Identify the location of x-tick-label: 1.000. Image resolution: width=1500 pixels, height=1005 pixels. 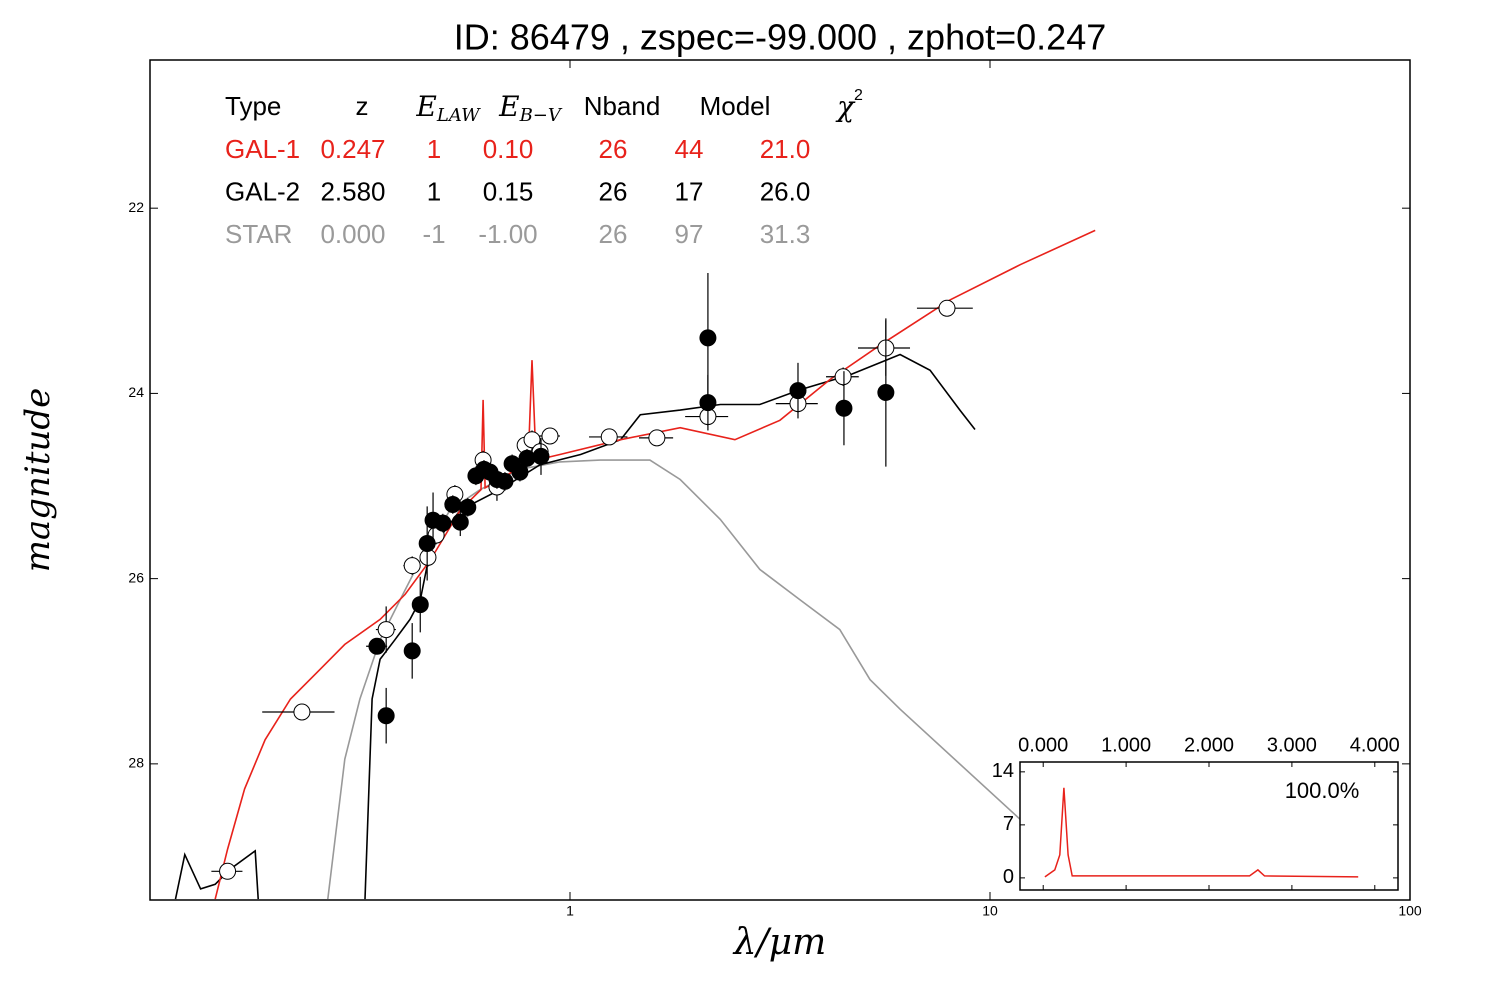
(1126, 745).